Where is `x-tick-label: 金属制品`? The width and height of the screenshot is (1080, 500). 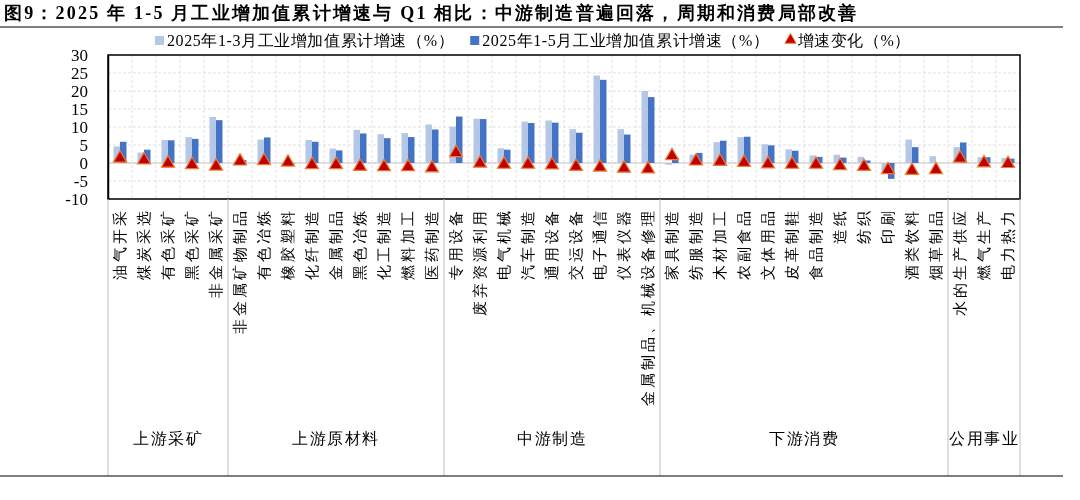 x-tick-label: 金属制品 is located at coordinates (336, 244).